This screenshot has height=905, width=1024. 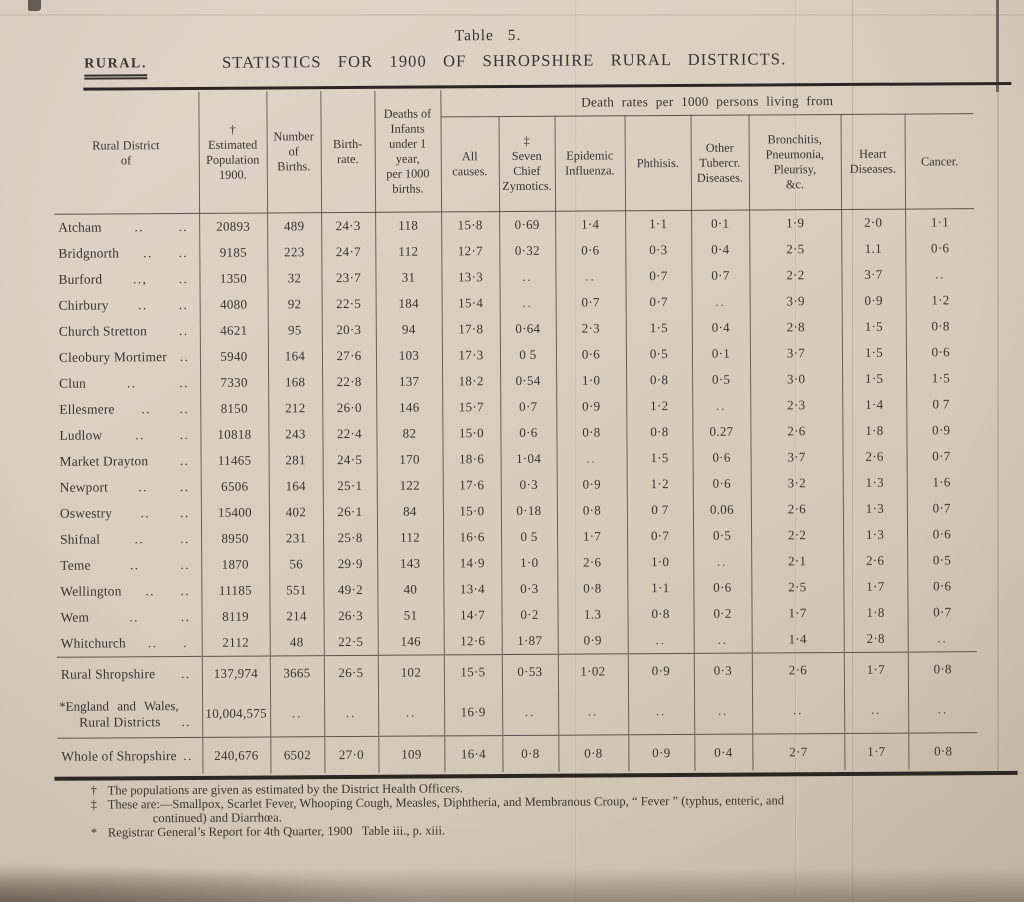 What do you see at coordinates (875, 612) in the screenshot?
I see `value-cell: 1·8` at bounding box center [875, 612].